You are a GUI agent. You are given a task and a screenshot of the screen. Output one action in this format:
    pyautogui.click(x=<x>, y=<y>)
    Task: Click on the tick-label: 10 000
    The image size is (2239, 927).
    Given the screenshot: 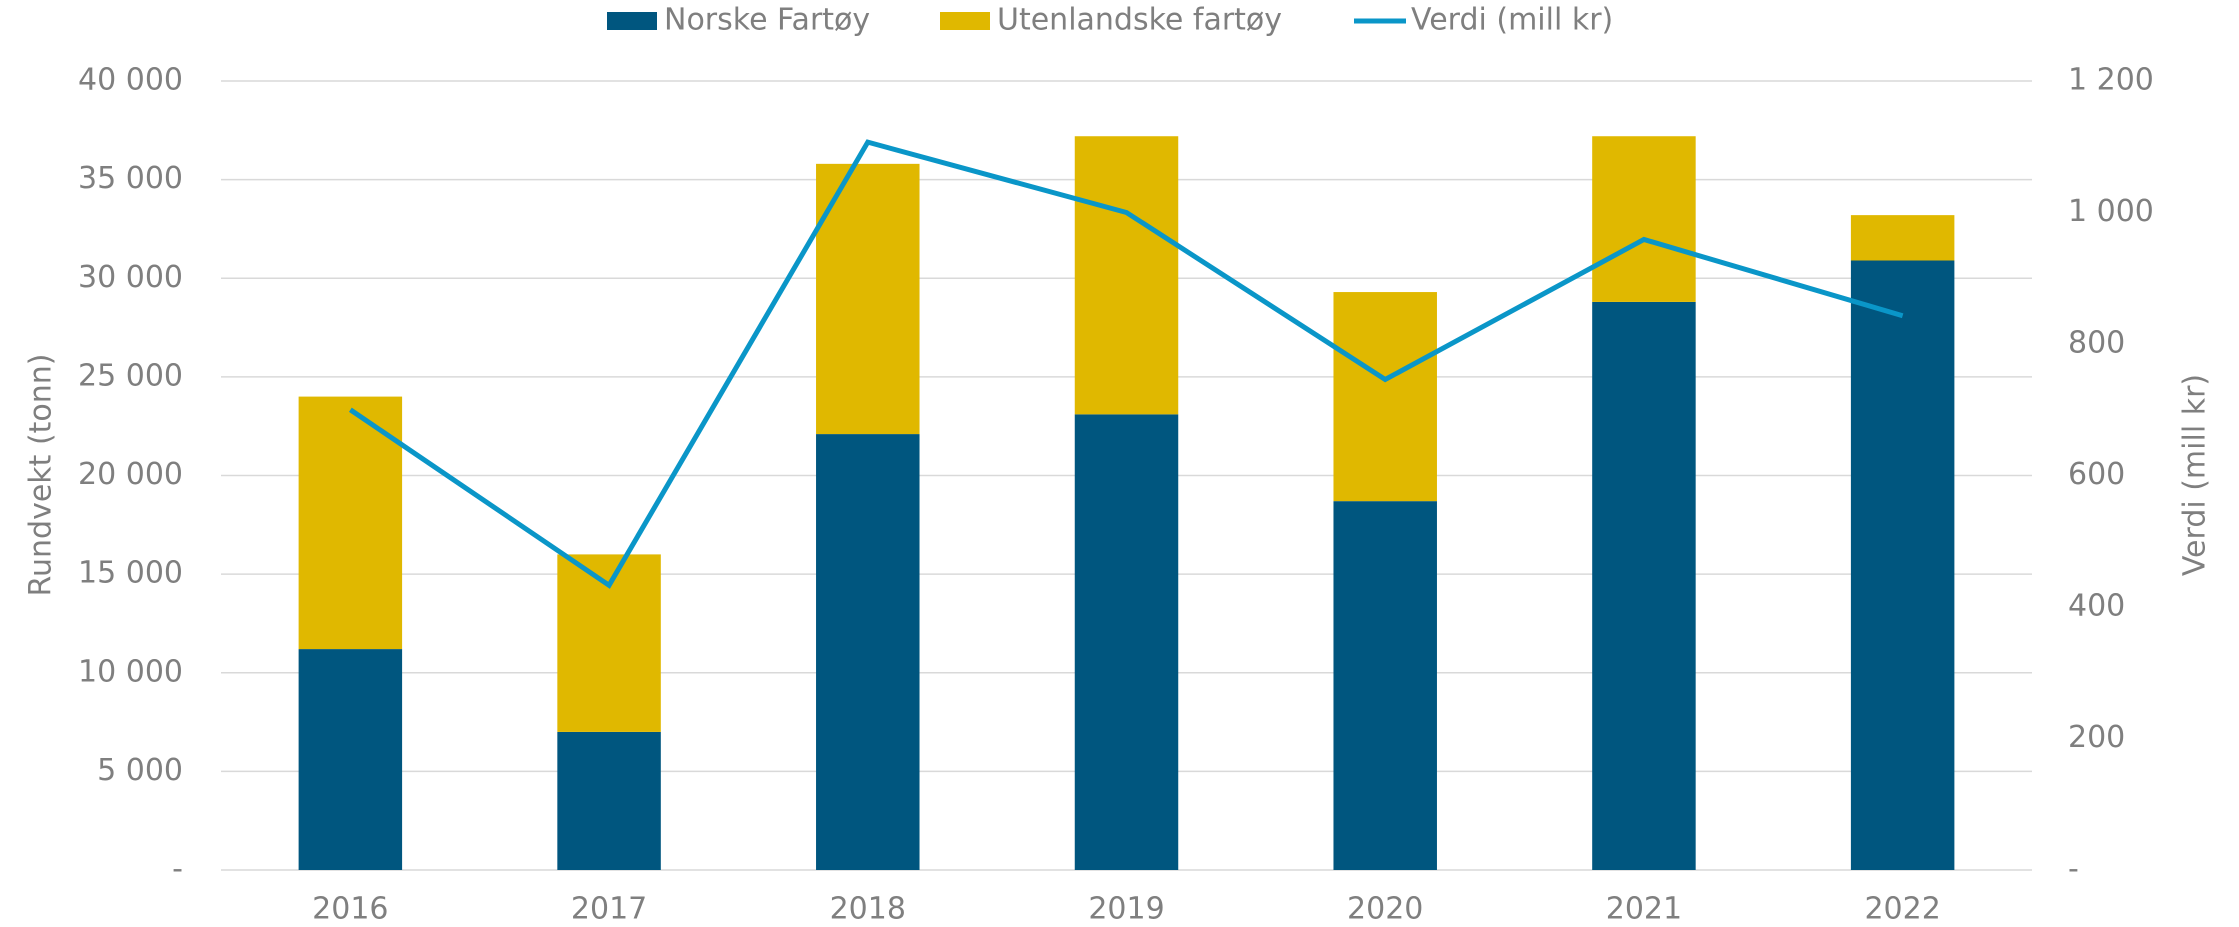 What is the action you would take?
    pyautogui.click(x=130, y=671)
    